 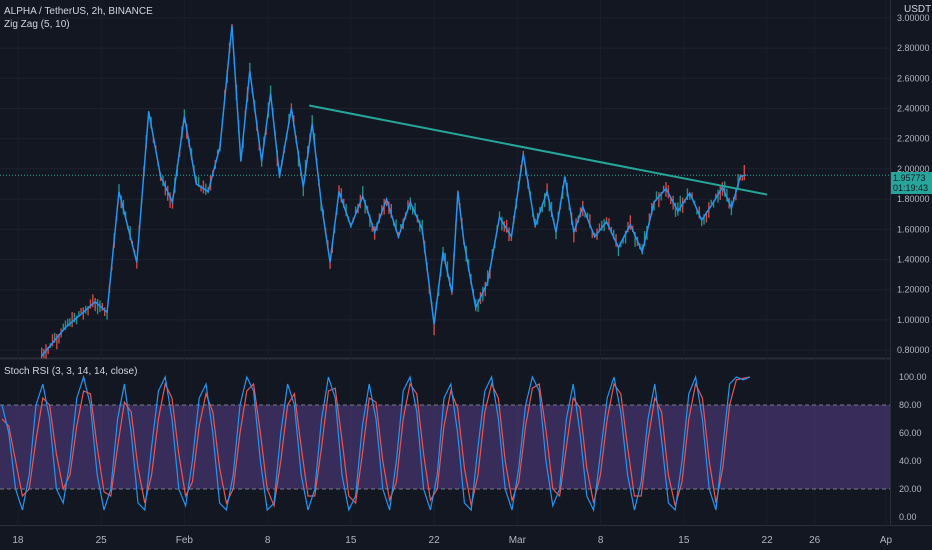 What do you see at coordinates (913, 139) in the screenshot?
I see `price-tick-label: 2.20000` at bounding box center [913, 139].